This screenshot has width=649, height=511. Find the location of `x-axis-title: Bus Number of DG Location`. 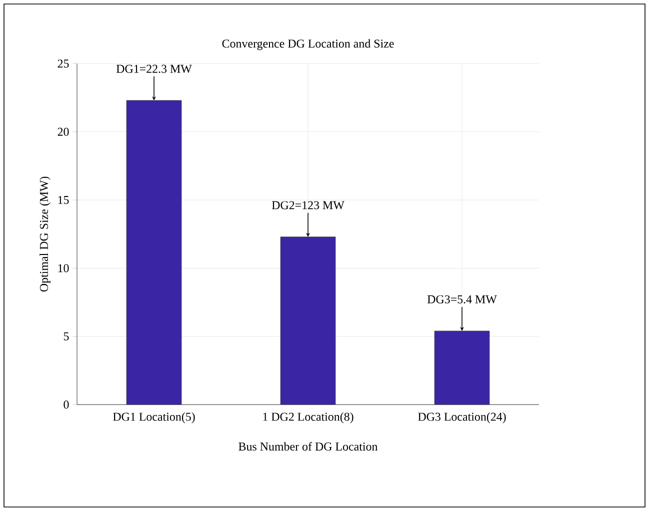

x-axis-title: Bus Number of DG Location is located at coordinates (308, 446).